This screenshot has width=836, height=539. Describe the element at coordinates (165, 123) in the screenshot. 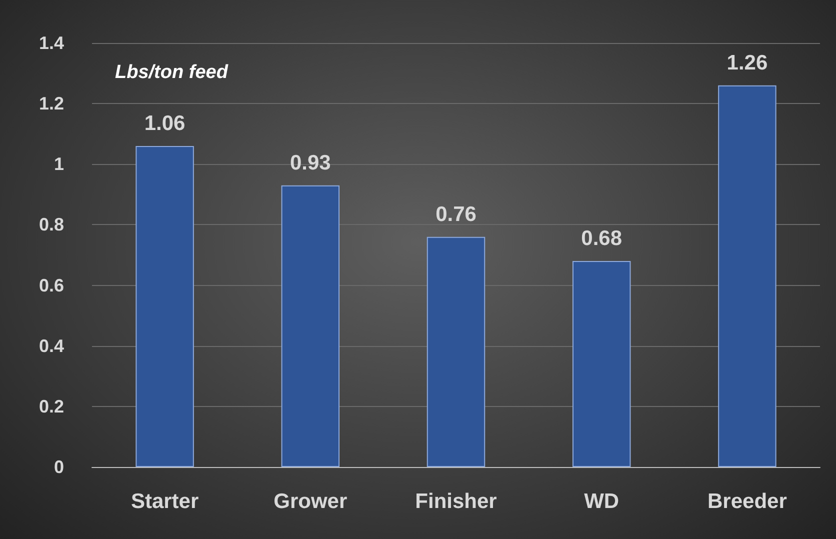

I see `data-label: 1.06` at that location.